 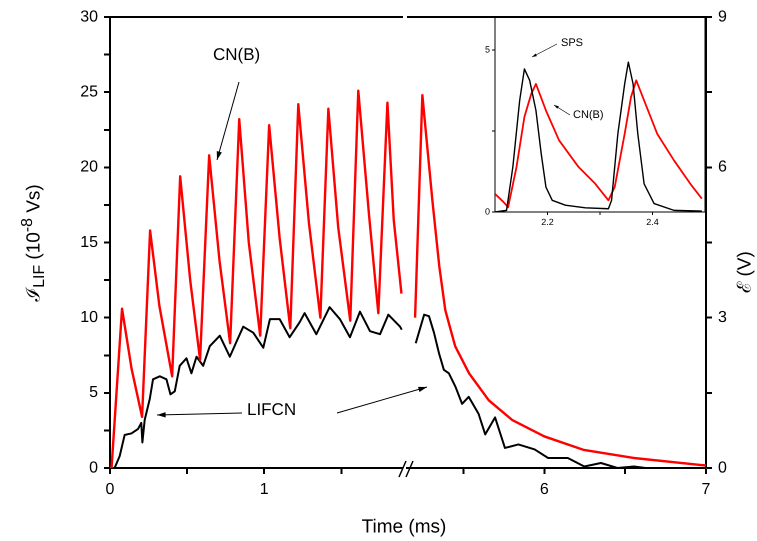 I want to click on y2-tick-label: 9, so click(x=722, y=17).